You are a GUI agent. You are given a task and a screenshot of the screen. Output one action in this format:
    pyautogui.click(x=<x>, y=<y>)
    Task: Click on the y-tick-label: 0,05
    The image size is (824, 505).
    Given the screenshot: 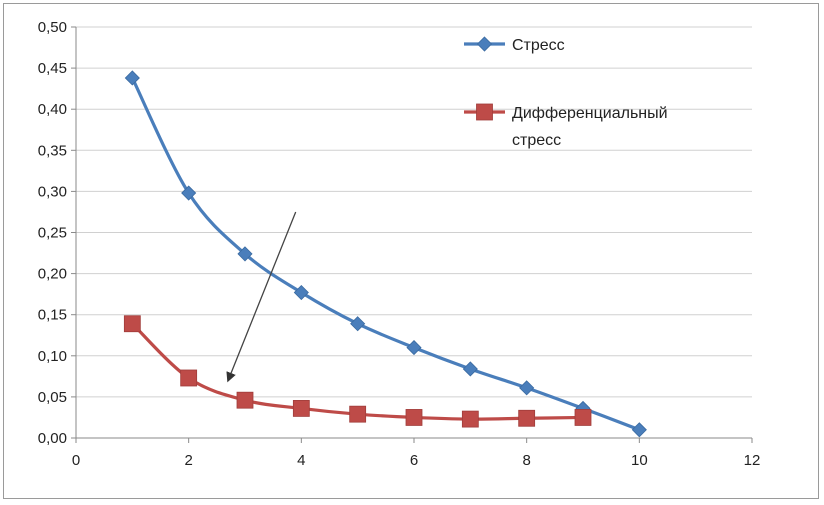 What is the action you would take?
    pyautogui.click(x=52, y=397)
    